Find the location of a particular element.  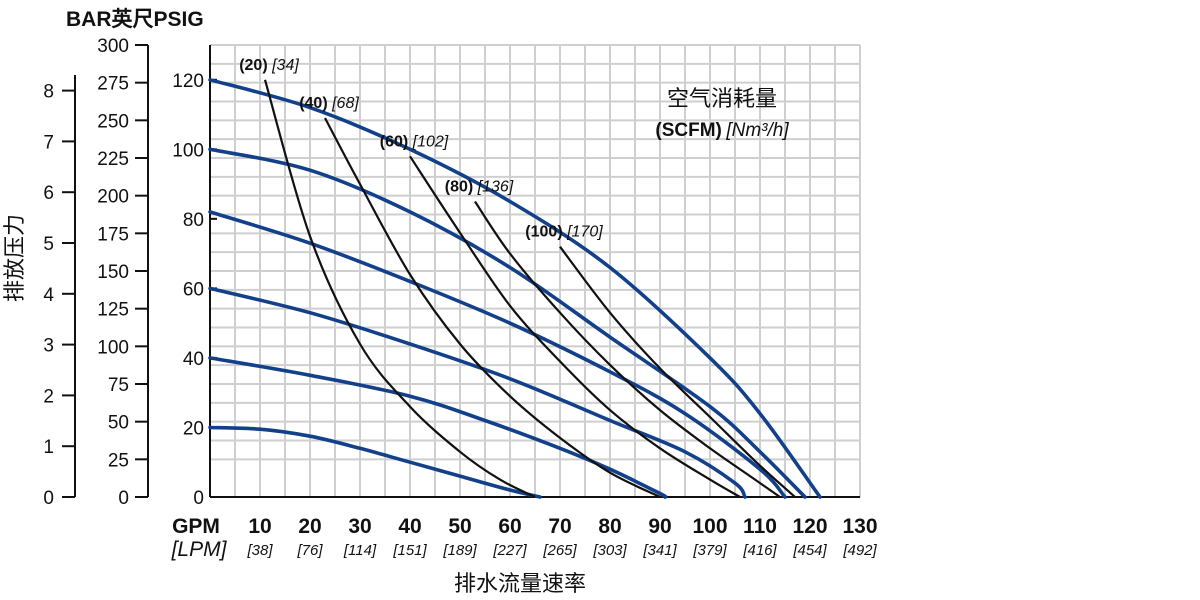

x-tick-label-lpm: [303] is located at coordinates (609, 550).